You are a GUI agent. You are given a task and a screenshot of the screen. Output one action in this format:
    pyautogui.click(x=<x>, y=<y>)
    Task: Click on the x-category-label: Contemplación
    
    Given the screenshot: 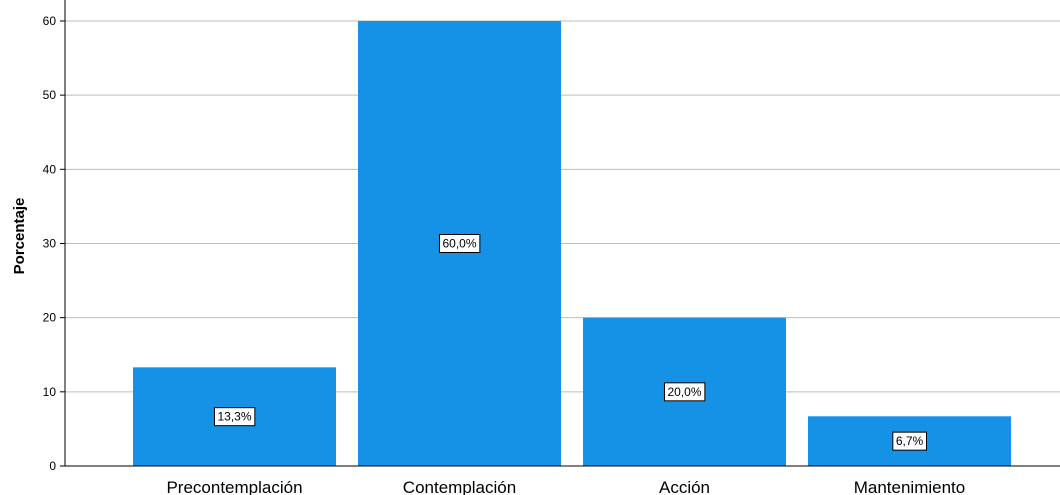 What is the action you would take?
    pyautogui.click(x=459, y=486)
    